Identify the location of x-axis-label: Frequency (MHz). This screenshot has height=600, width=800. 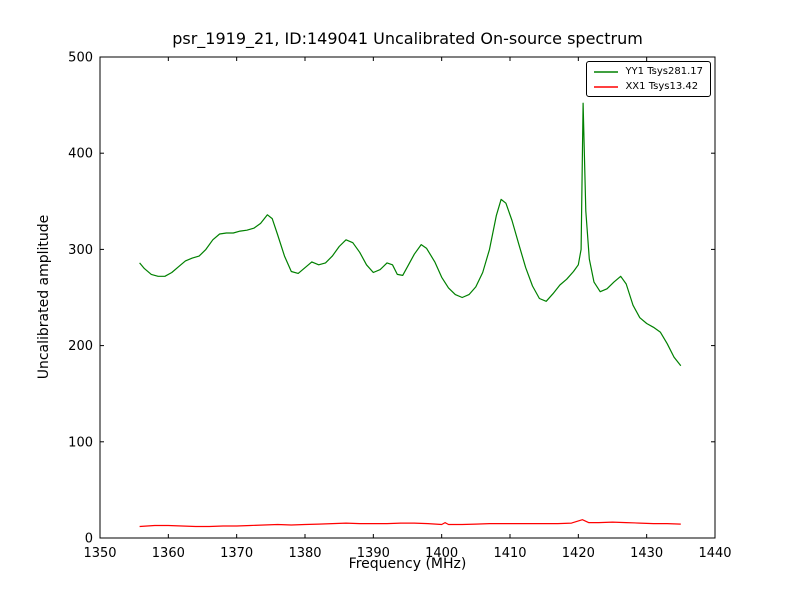
(407, 564).